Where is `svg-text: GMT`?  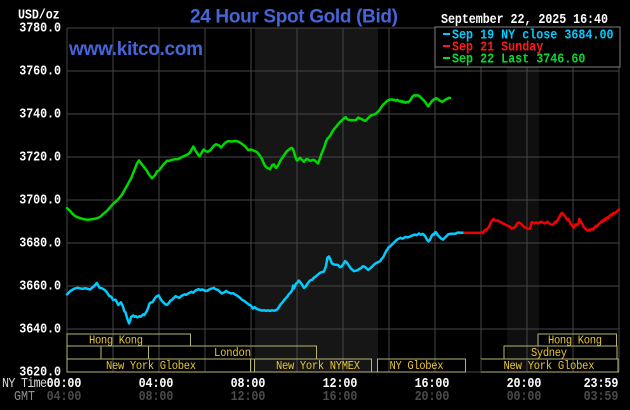
svg-text: GMT is located at coordinates (24, 396).